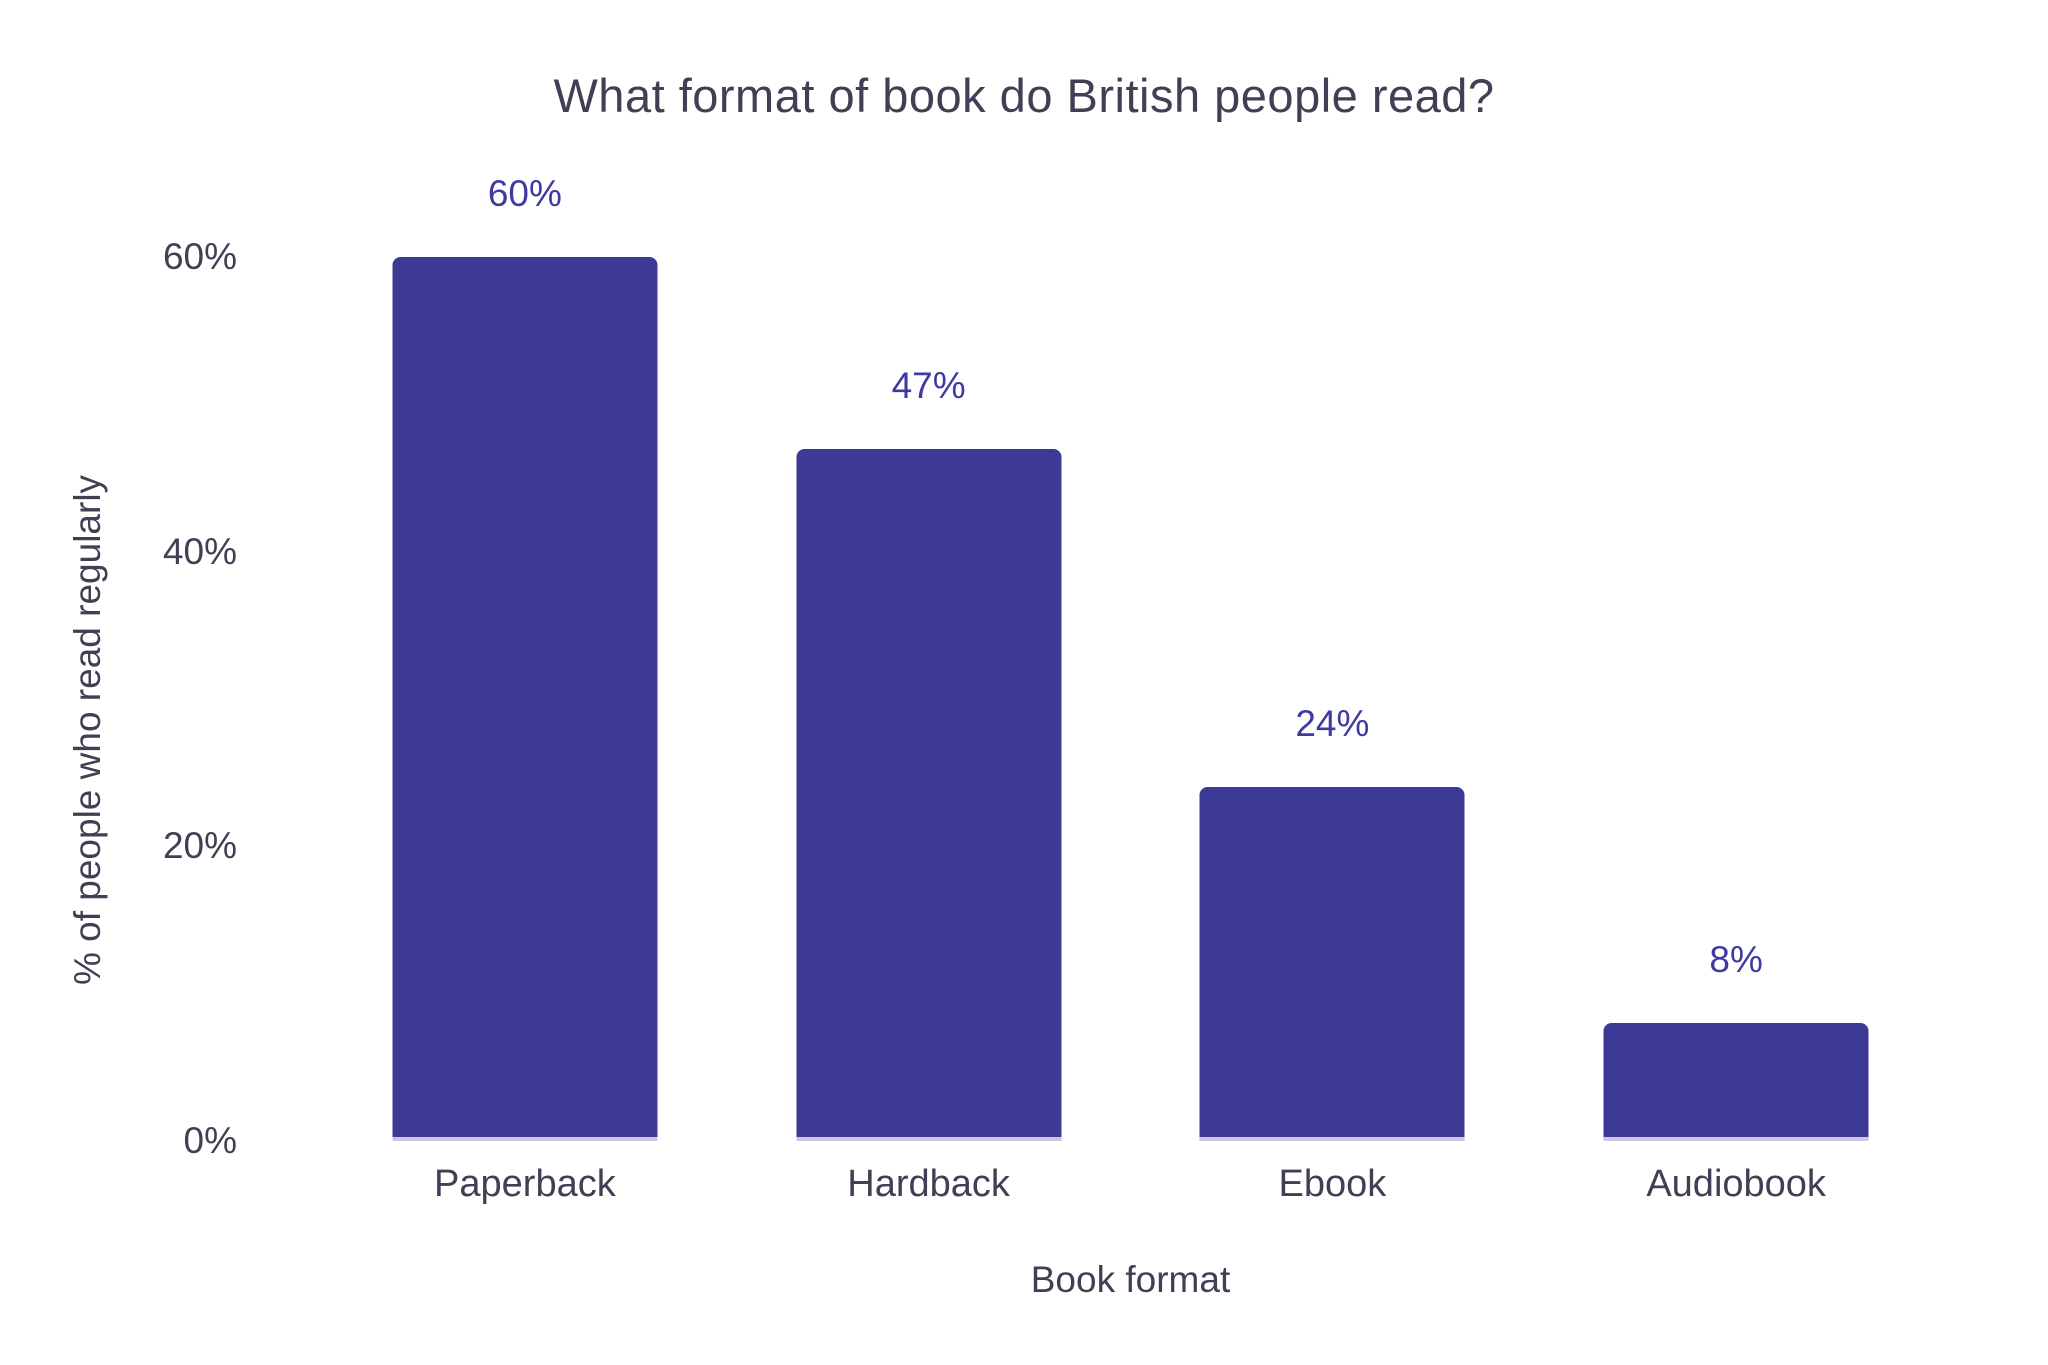 The width and height of the screenshot is (2048, 1365). What do you see at coordinates (199, 256) in the screenshot?
I see `y-tick-label: 60%` at bounding box center [199, 256].